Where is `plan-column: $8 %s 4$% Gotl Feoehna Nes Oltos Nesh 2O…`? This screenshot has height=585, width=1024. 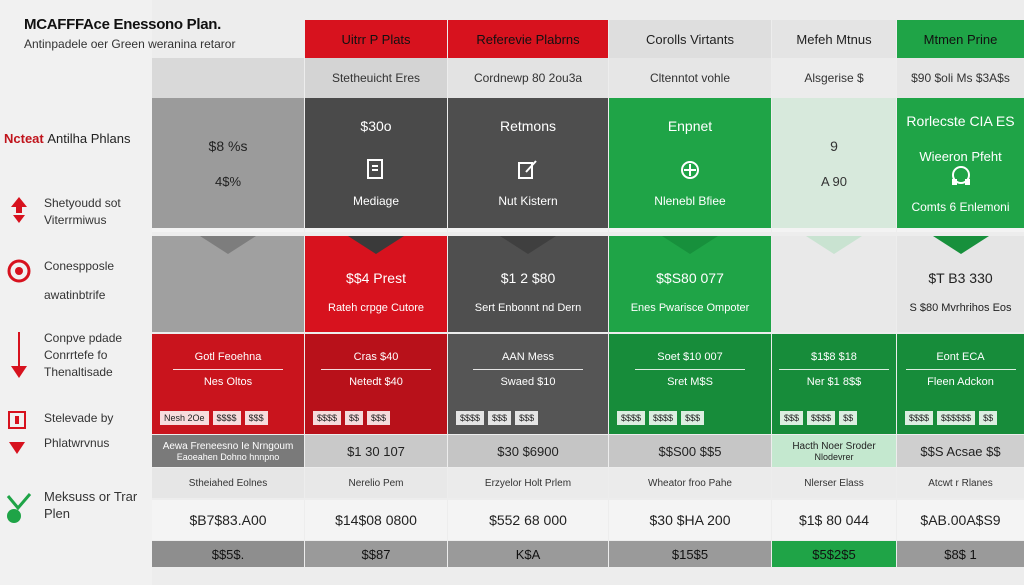 plan-column: $8 %s 4$% Gotl Feoehna Nes Oltos Nesh 2O… is located at coordinates (228, 292).